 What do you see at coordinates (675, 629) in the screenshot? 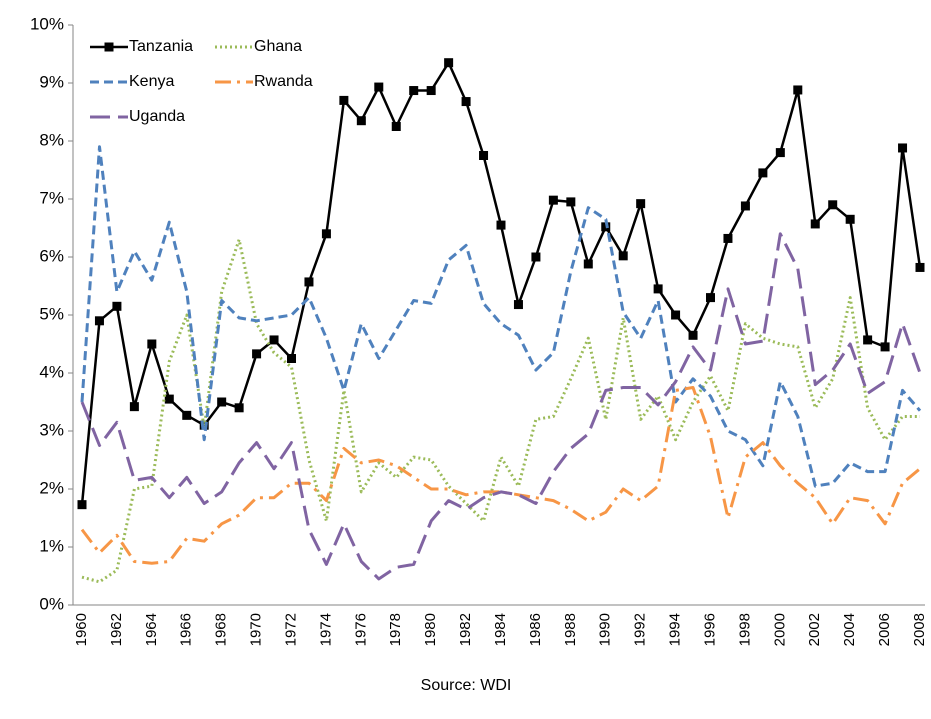
I see `x-tick-label: 1994` at bounding box center [675, 629].